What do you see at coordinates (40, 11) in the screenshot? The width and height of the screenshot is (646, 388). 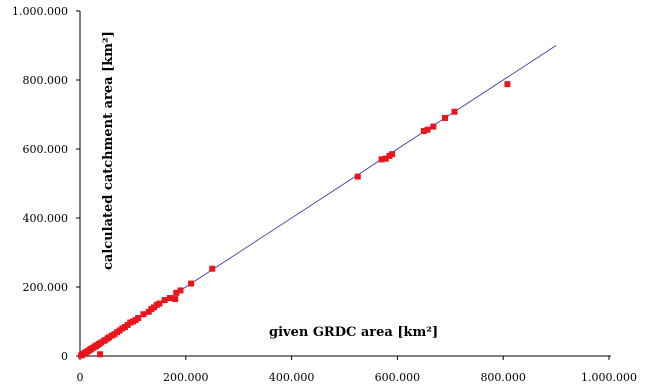 I see `y-tick-label: 1.000.000` at bounding box center [40, 11].